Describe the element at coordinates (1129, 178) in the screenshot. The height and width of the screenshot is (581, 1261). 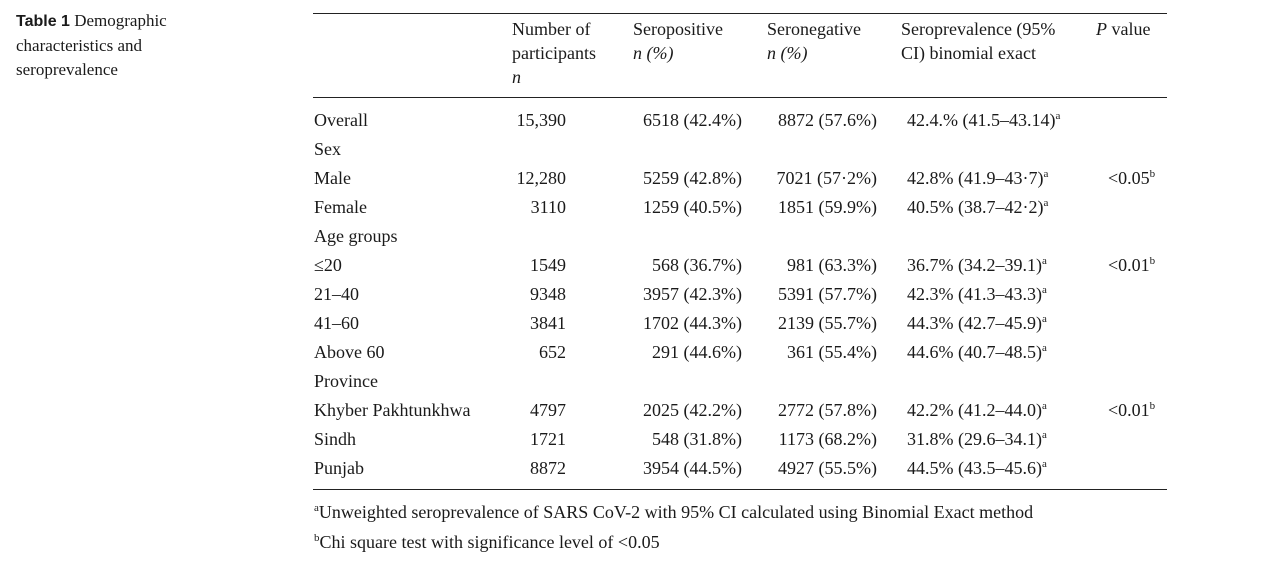
I see `cell-p-value-value: <0.05` at that location.